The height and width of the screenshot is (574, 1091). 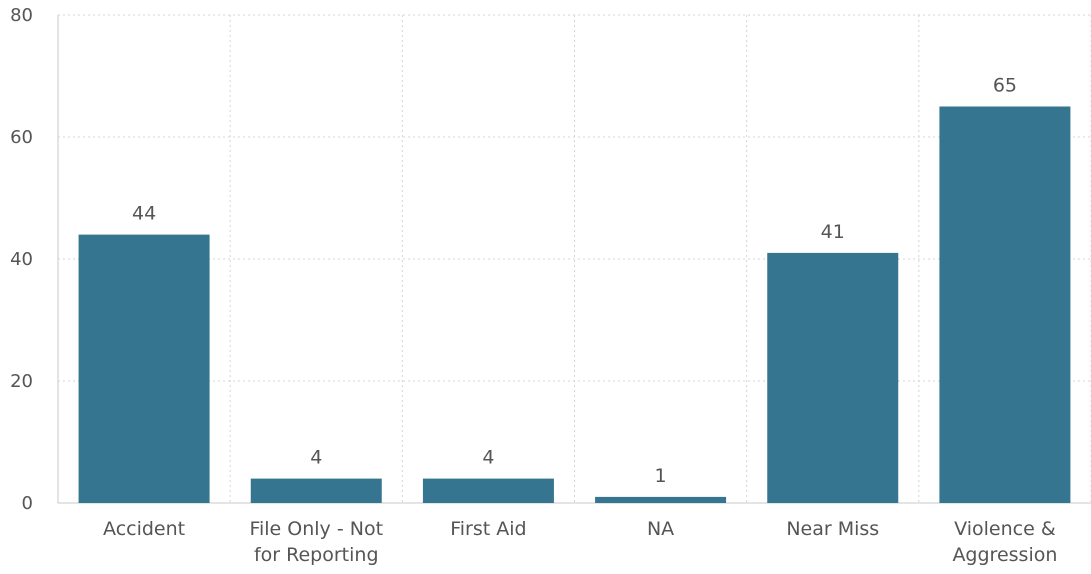 What do you see at coordinates (144, 529) in the screenshot?
I see `x-tick-label: Accident` at bounding box center [144, 529].